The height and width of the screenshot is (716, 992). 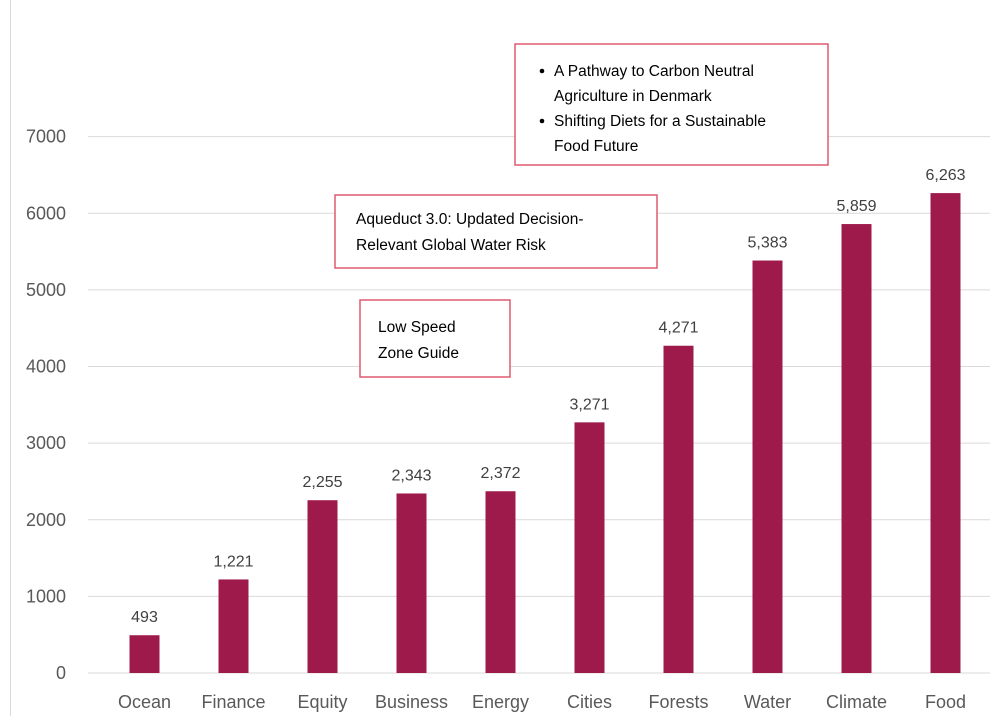 I want to click on y-axis-tick-labels: 0 1000 2000 3000 4000 5000 6000 7000, so click(x=46, y=405).